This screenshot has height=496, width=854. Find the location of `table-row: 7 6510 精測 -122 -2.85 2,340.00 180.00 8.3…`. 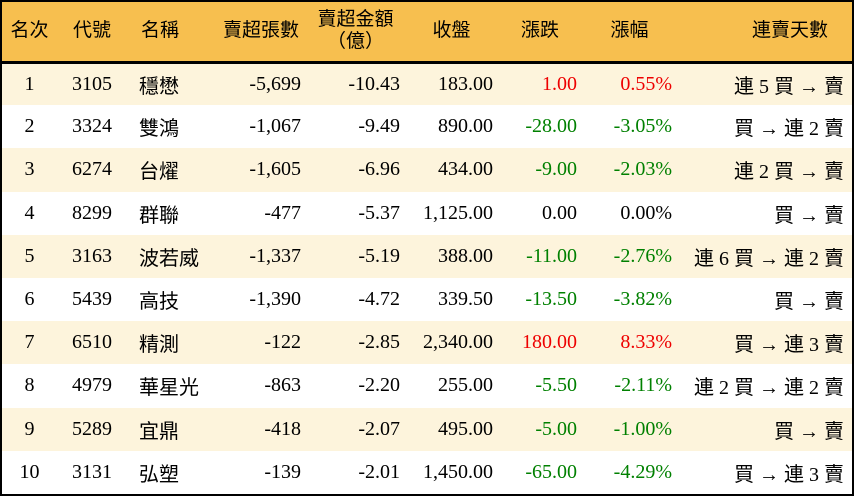

table-row: 7 6510 精測 -122 -2.85 2,340.00 180.00 8.3… is located at coordinates (427, 343).